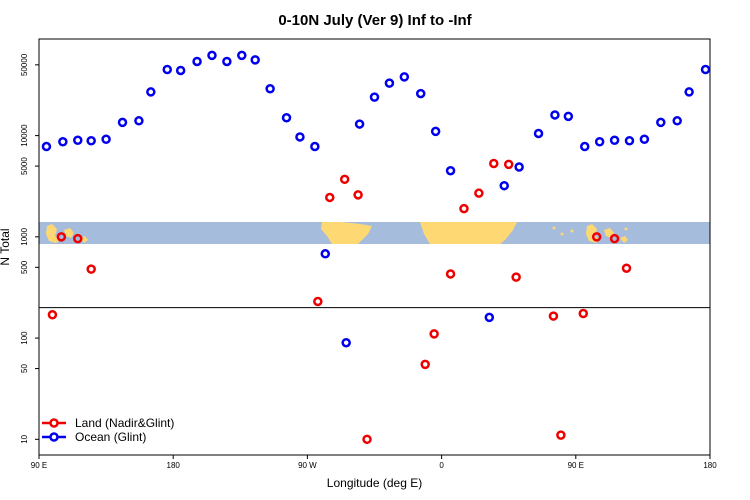 This screenshot has width=750, height=500. I want to click on chart-title: 0-10N July (Ver 9) Inf to -Inf, so click(375, 20).